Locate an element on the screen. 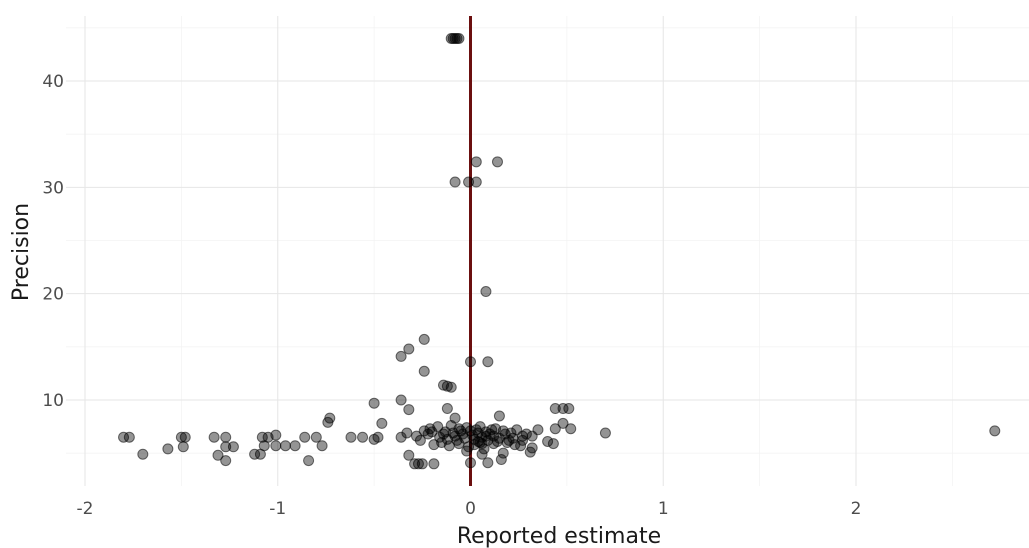 The height and width of the screenshot is (548, 1029). x-tick-label: 0 is located at coordinates (470, 509).